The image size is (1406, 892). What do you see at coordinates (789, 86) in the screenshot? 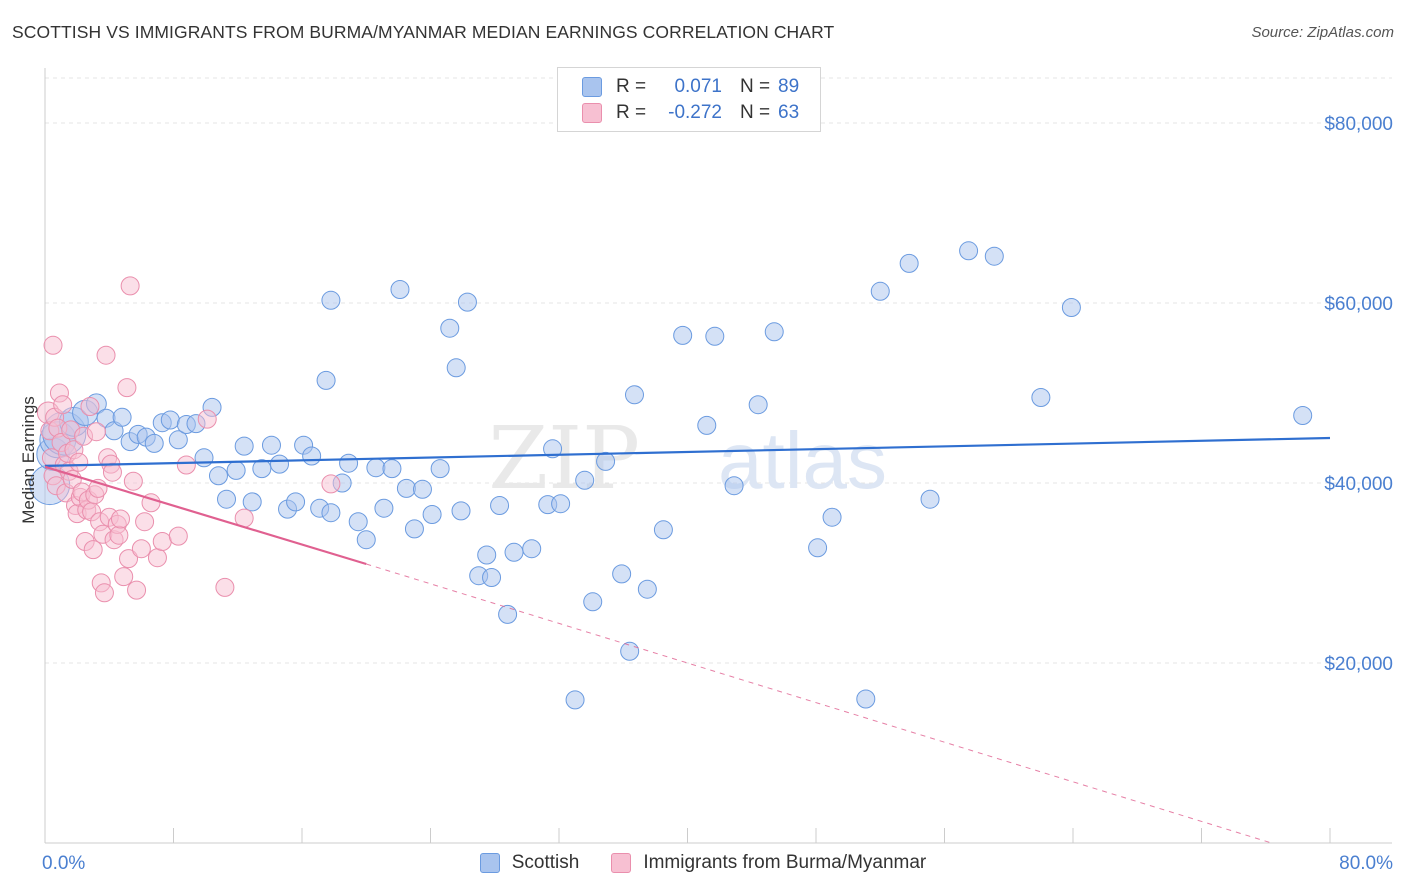
I see `legend-n-value: 89` at bounding box center [789, 86].